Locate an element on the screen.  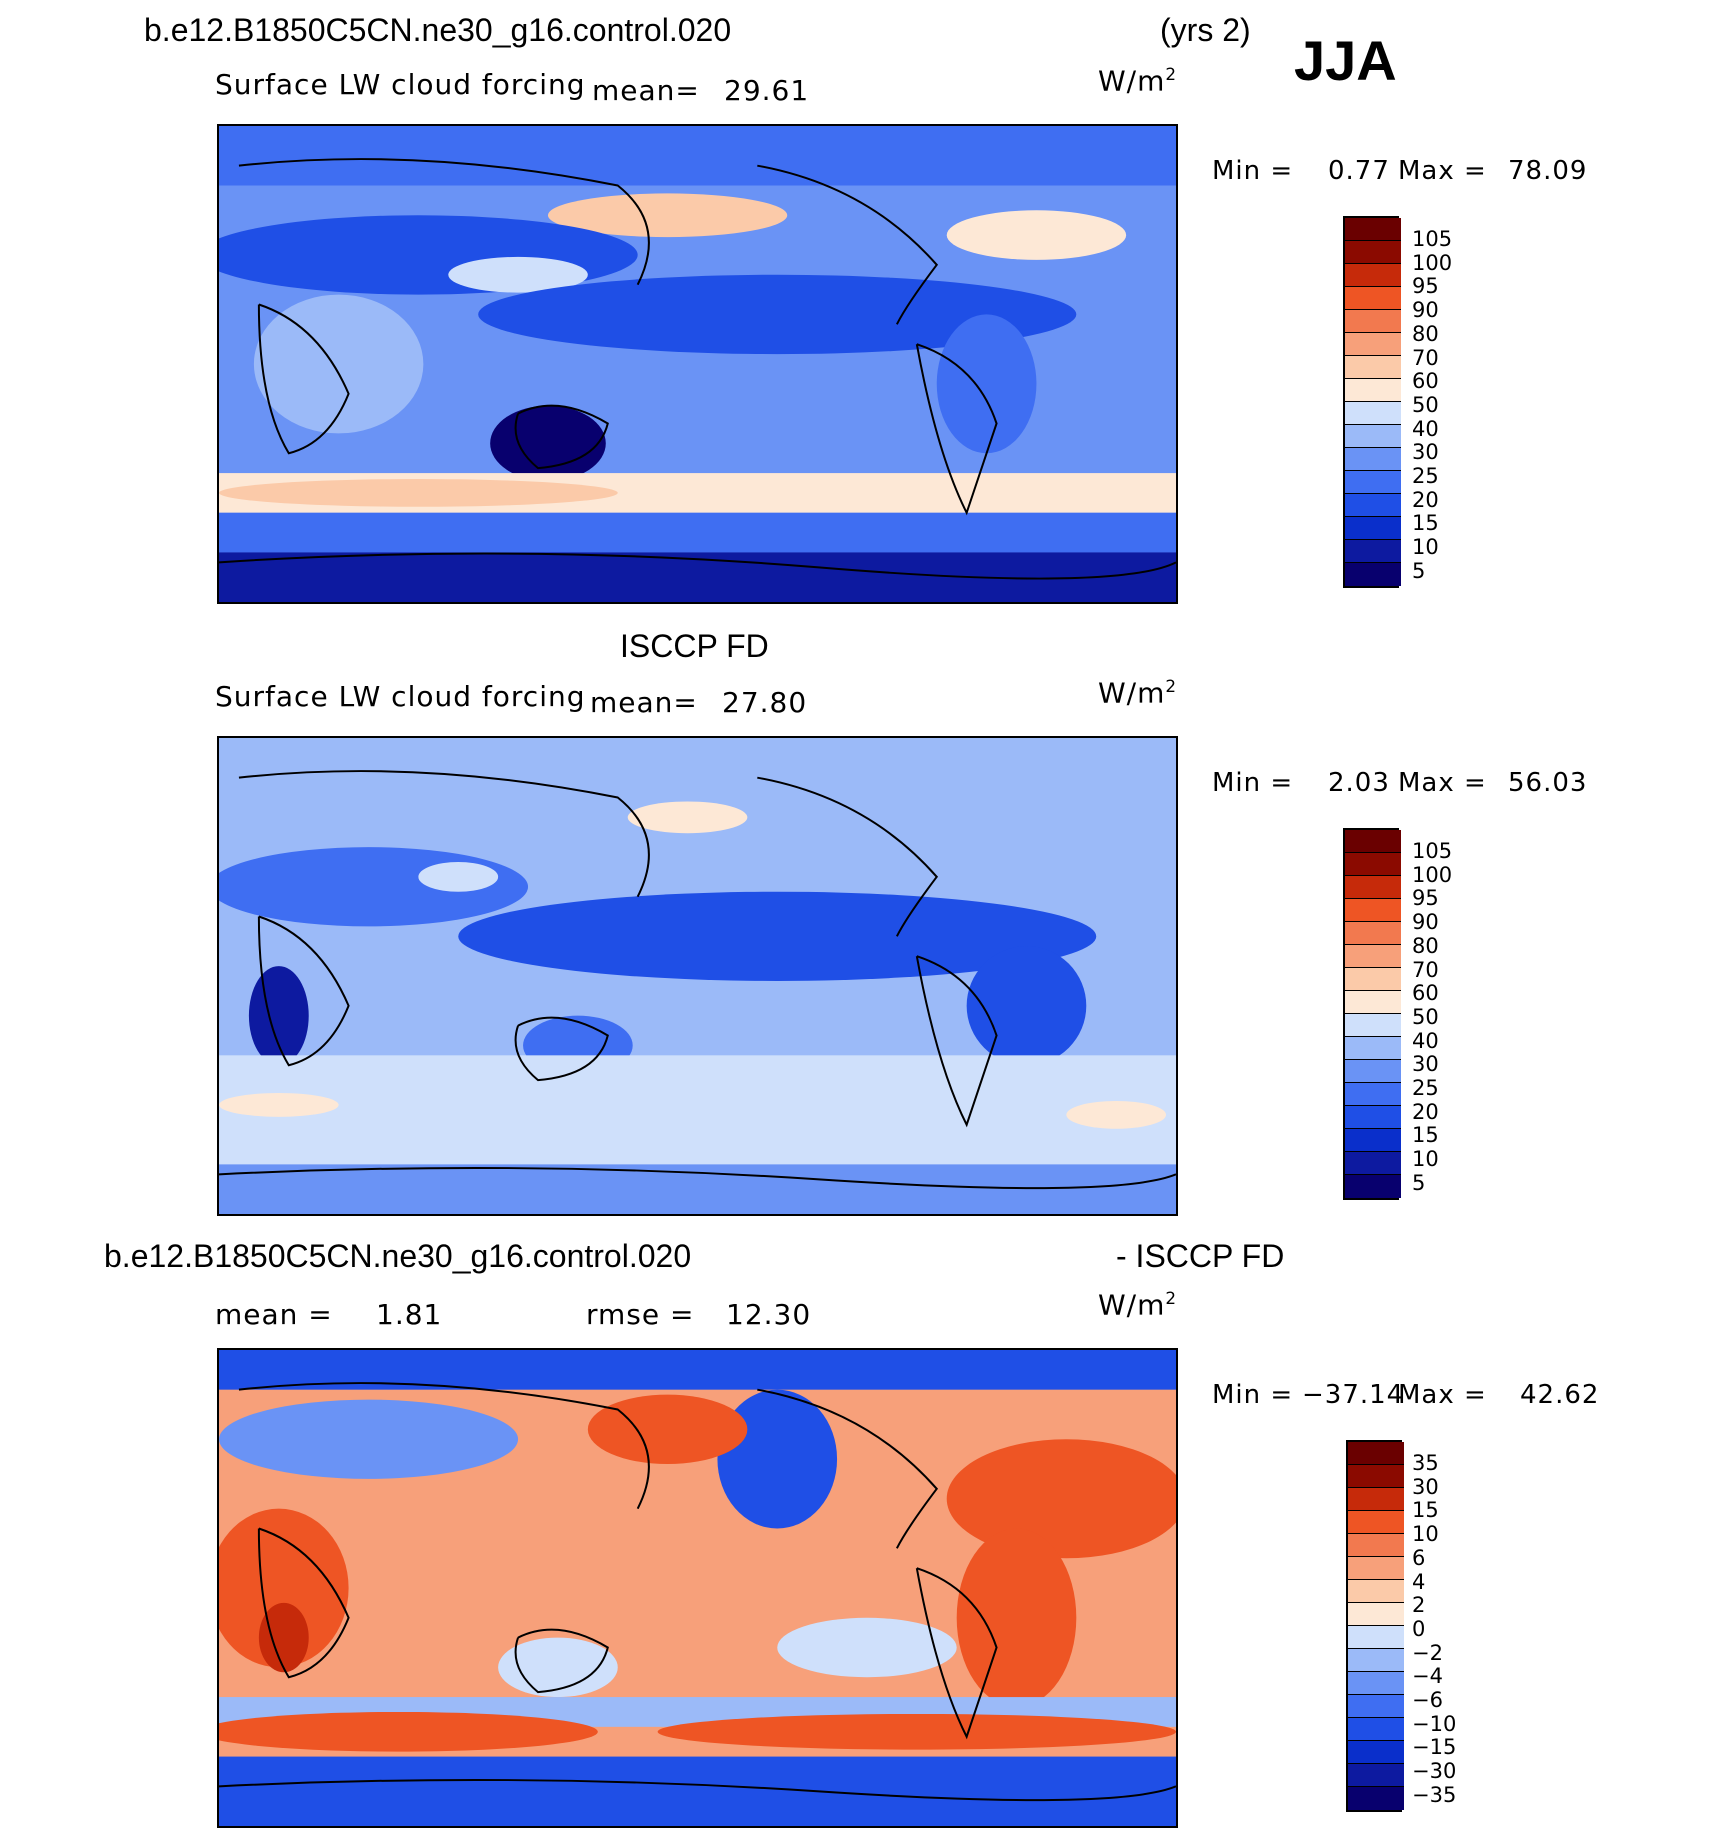
panel3-mean-label: mean = is located at coordinates (274, 1314).